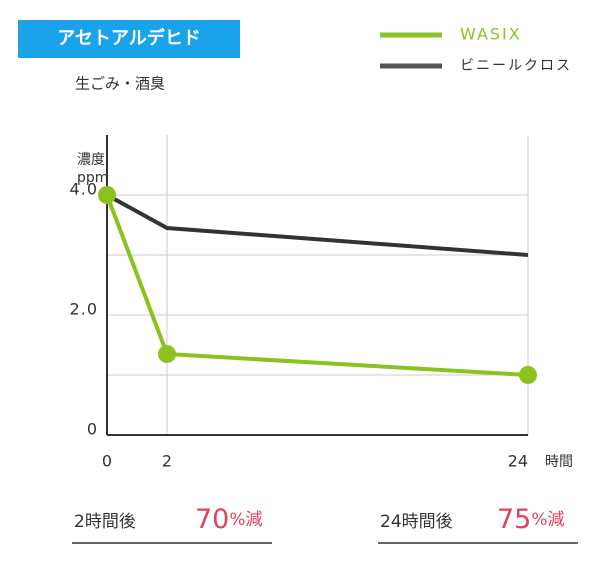 The height and width of the screenshot is (562, 602). I want to click on y-tick-label: 0, so click(92, 429).